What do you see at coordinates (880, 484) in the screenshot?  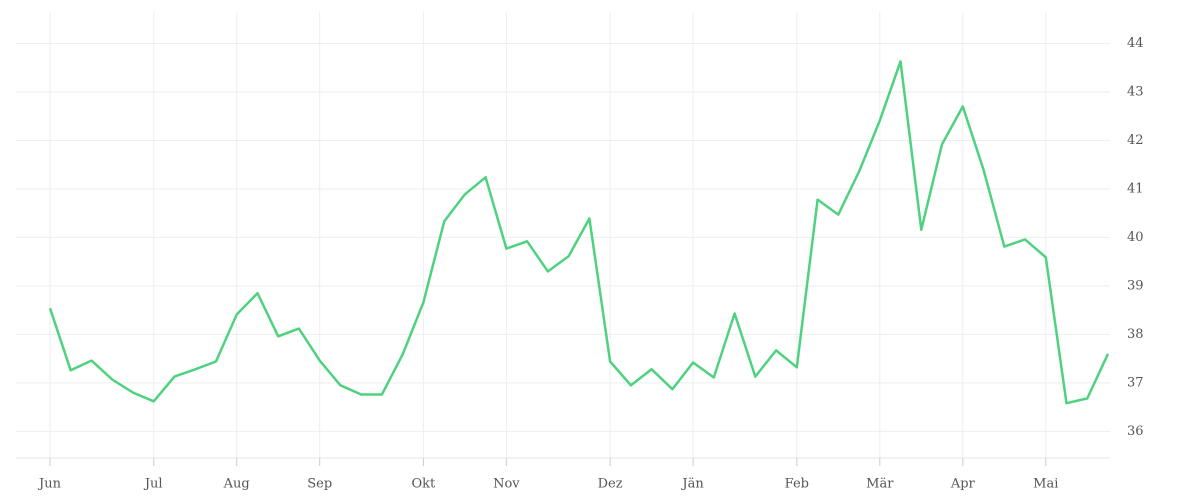 I see `x-tick-label: Mär` at bounding box center [880, 484].